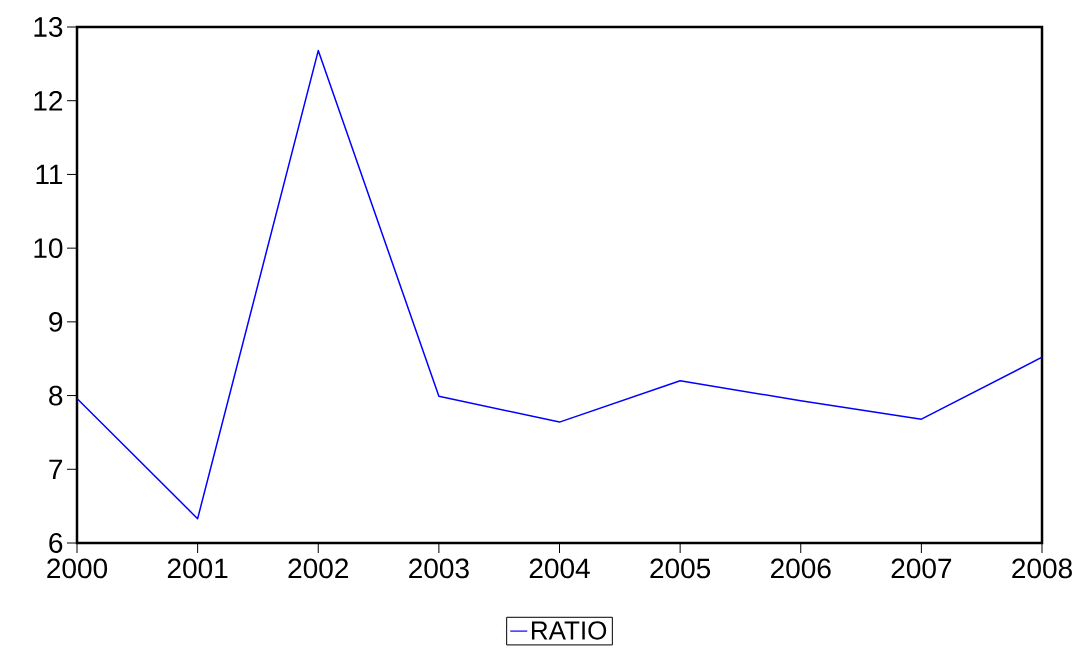 This screenshot has height=663, width=1091. I want to click on y-tick-label: 8, so click(56, 395).